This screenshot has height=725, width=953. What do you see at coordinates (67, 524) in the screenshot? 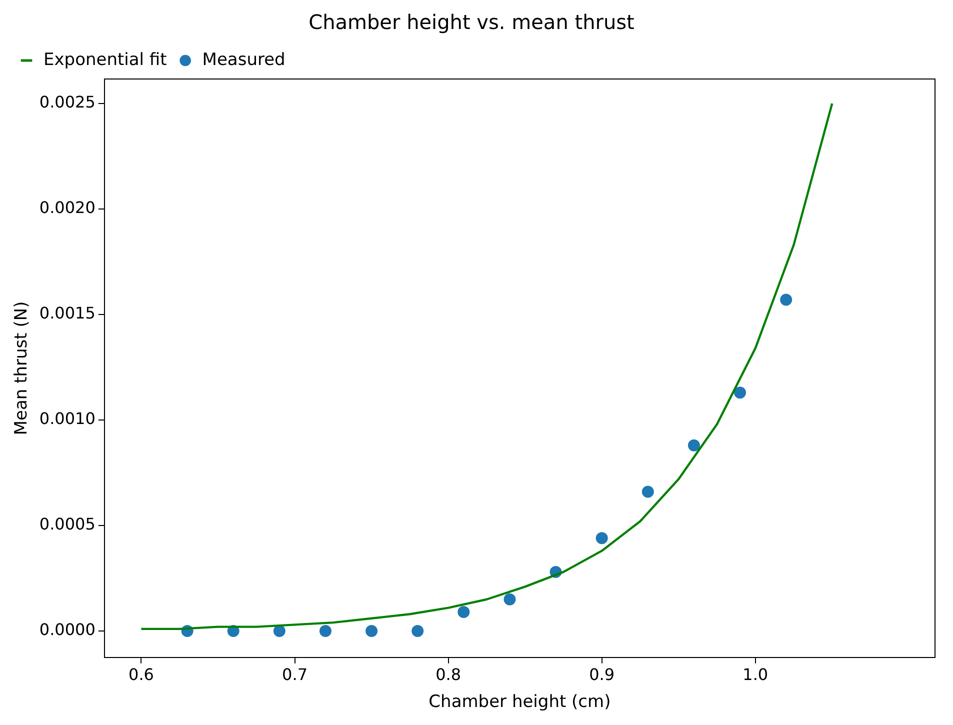
I see `y-tick-label: 0.0005` at bounding box center [67, 524].